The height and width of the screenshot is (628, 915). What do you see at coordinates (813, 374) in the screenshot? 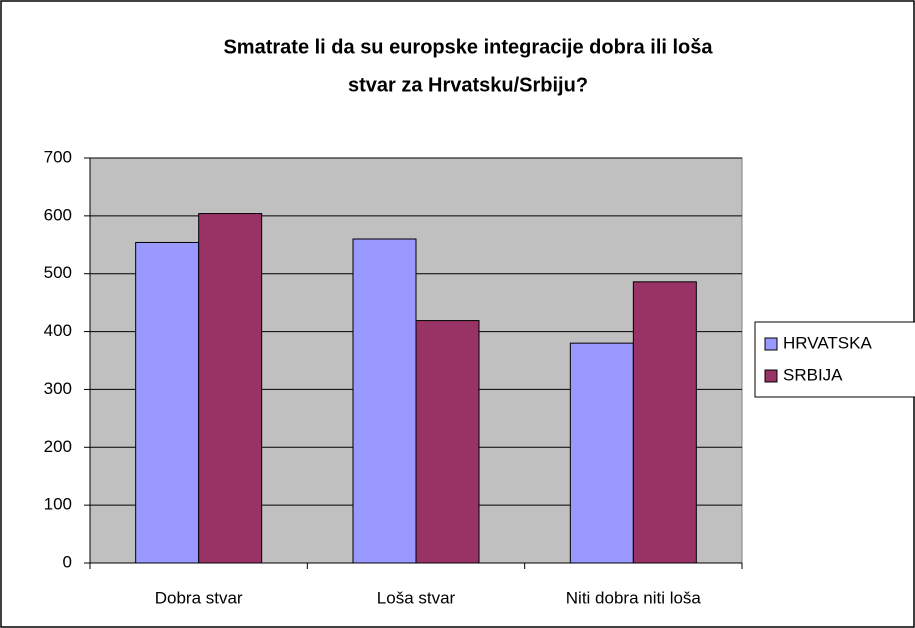
I see `legend-label: SRBIJA` at bounding box center [813, 374].